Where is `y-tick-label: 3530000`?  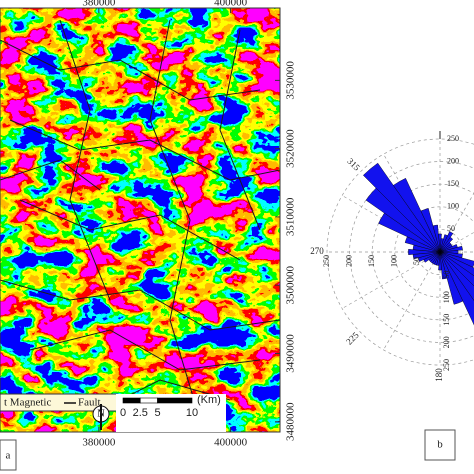 y-tick-label: 3530000 is located at coordinates (291, 80).